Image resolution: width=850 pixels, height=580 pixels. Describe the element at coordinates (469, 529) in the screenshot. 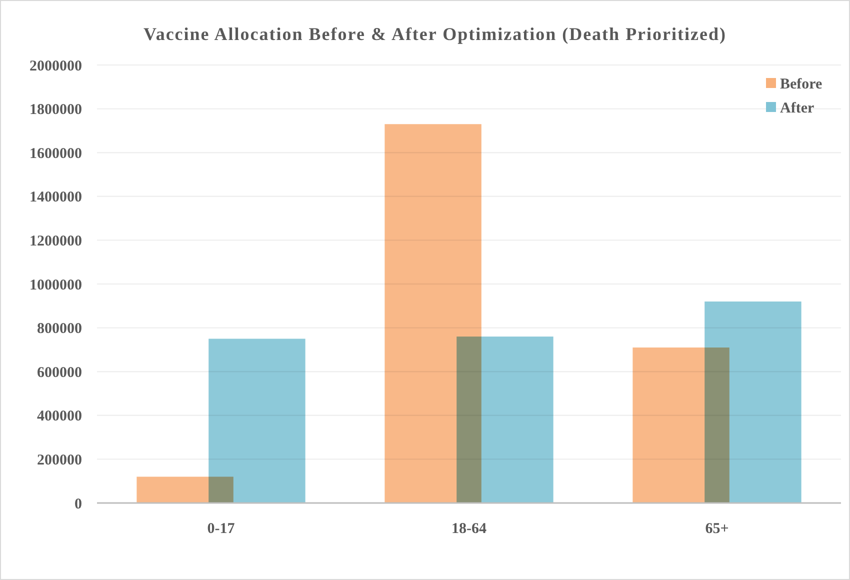

I see `x-tick-label: 18-64` at that location.